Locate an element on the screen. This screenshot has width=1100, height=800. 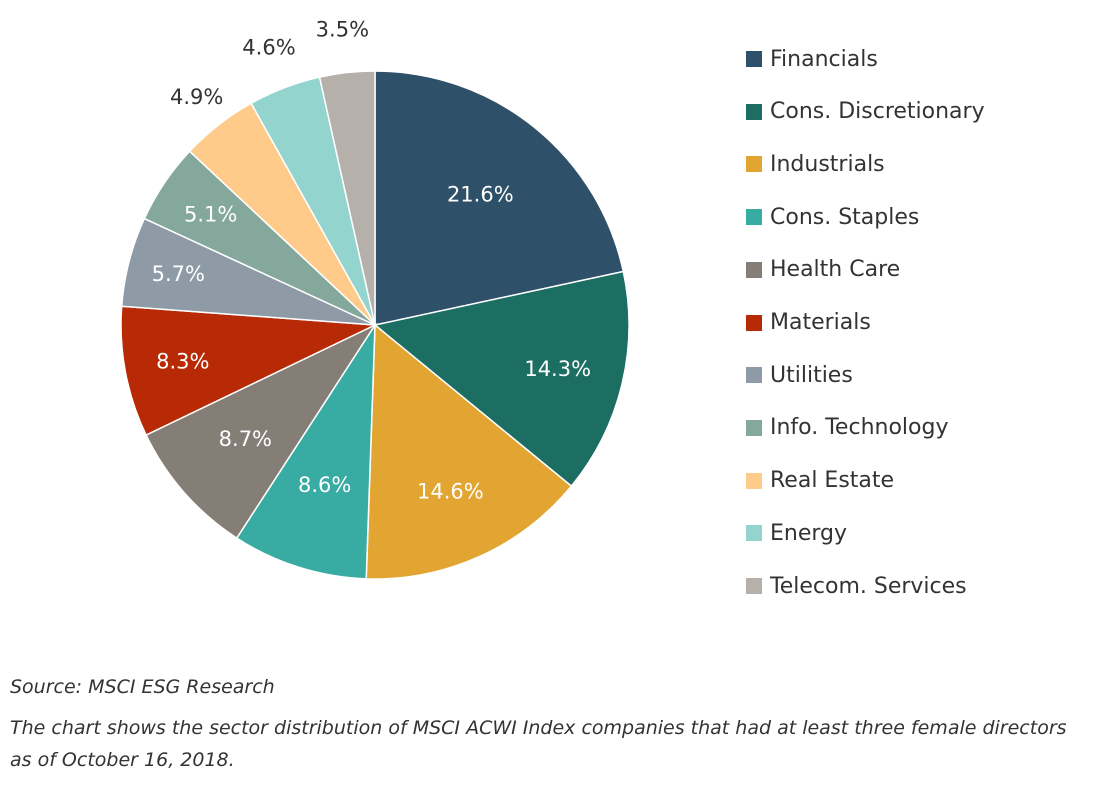
legend-item-energy: Energy is located at coordinates (796, 533).